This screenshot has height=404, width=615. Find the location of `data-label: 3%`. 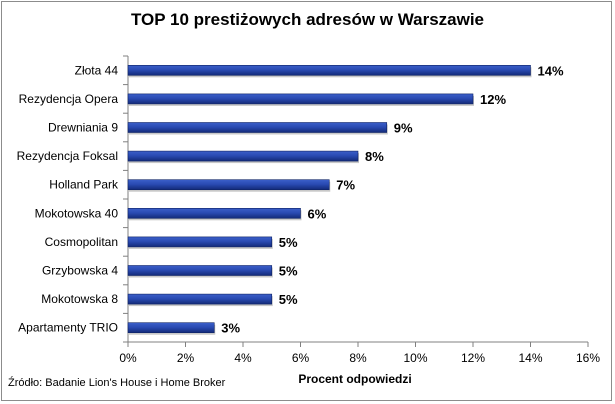

data-label: 3% is located at coordinates (230, 328).